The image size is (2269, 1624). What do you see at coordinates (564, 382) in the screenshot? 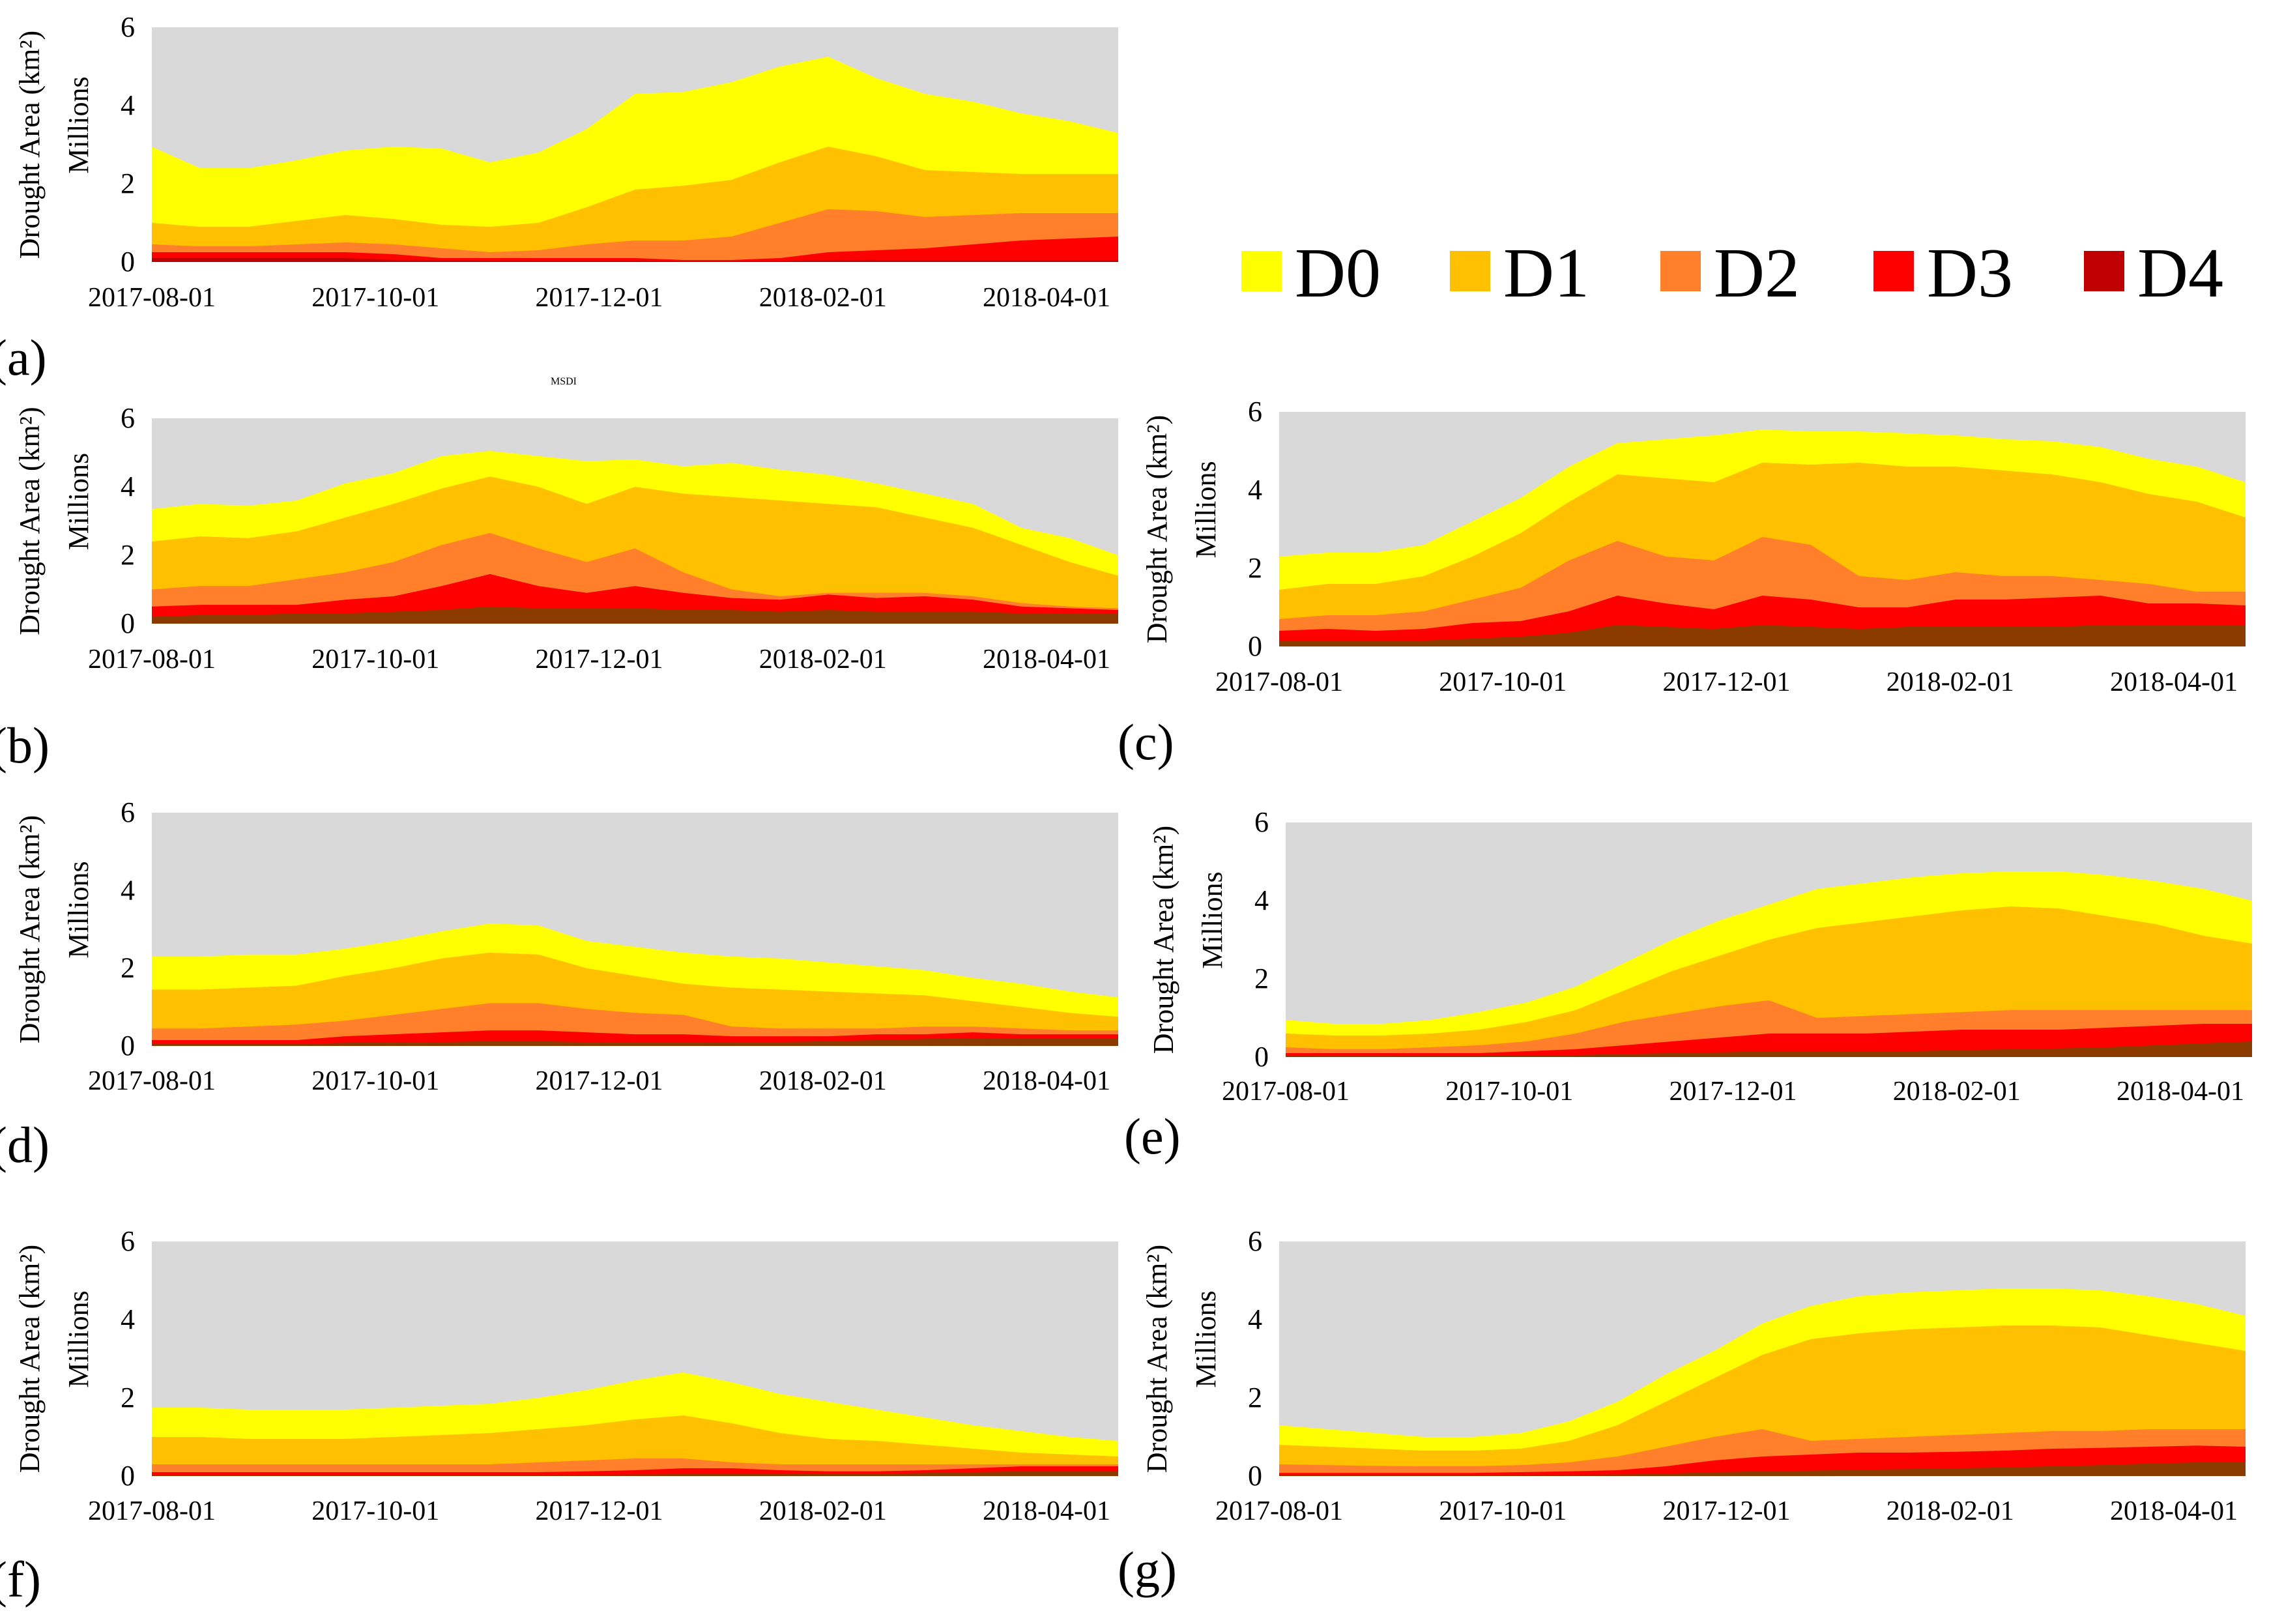
I see `msdi-note: MSDI` at bounding box center [564, 382].